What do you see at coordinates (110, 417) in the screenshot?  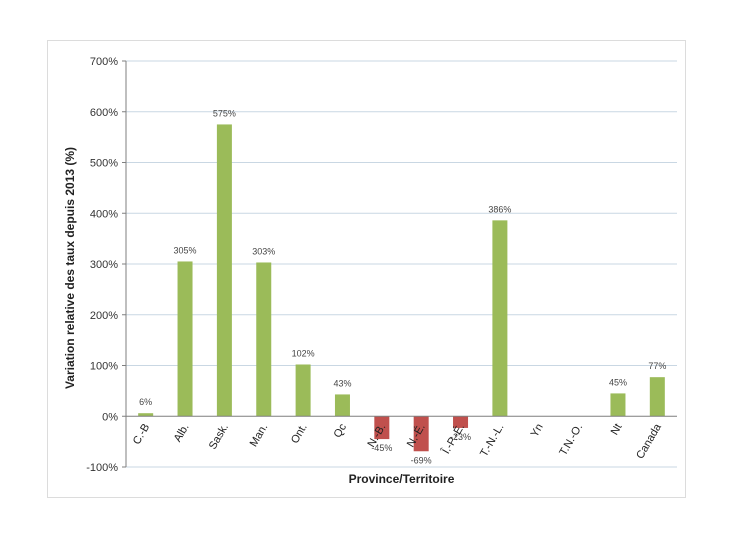 I see `y-tick-label: 0%` at bounding box center [110, 417].